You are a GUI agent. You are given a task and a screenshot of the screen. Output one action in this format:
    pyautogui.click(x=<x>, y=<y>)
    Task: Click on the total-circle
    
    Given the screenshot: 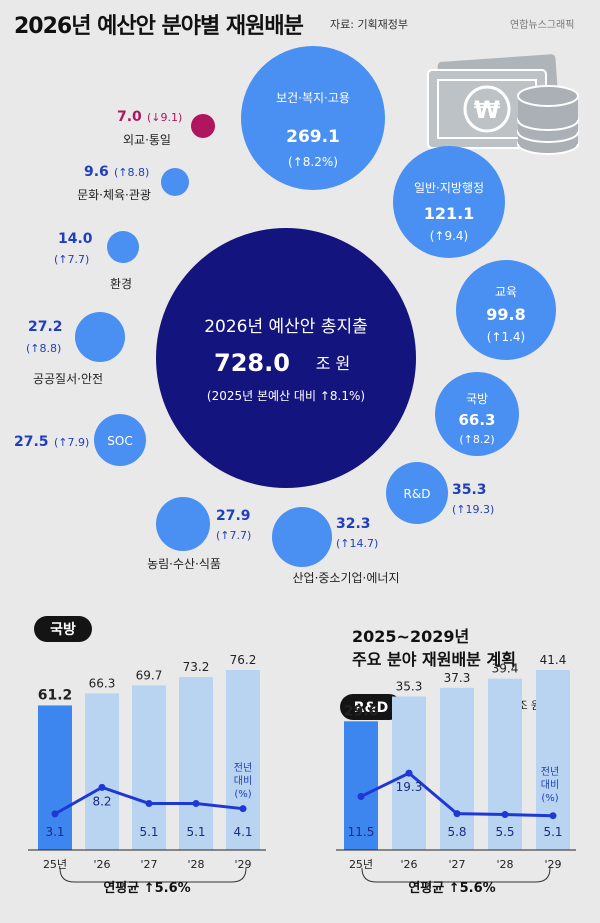 What is the action you would take?
    pyautogui.click(x=286, y=358)
    